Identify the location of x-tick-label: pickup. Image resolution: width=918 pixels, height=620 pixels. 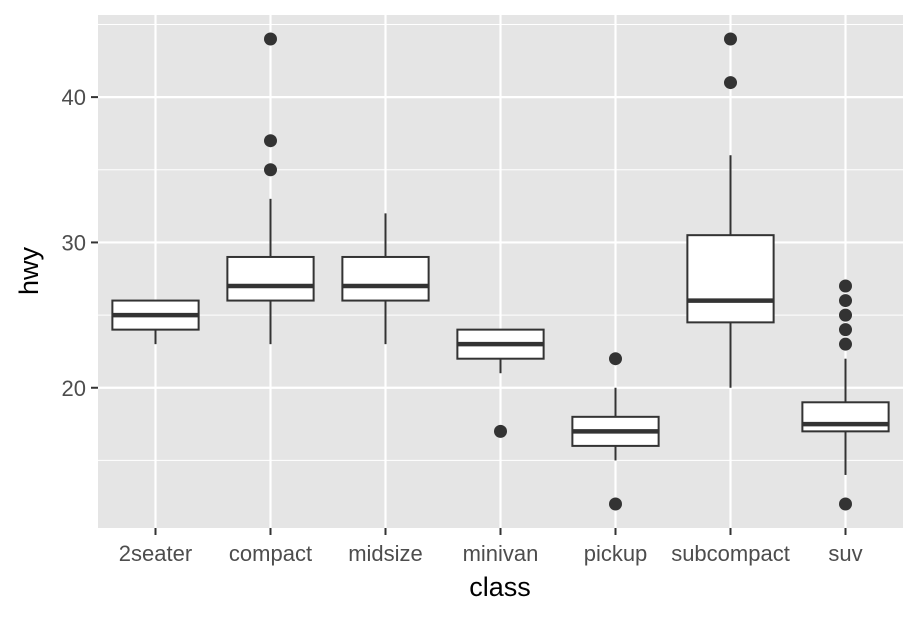
(616, 553).